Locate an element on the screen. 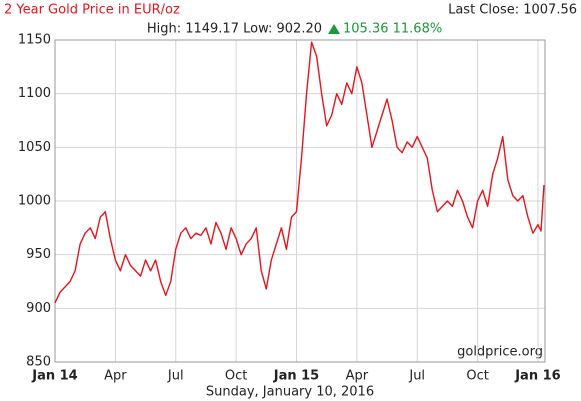 This screenshot has width=581, height=401. y-tick-label: 900 is located at coordinates (38, 308).